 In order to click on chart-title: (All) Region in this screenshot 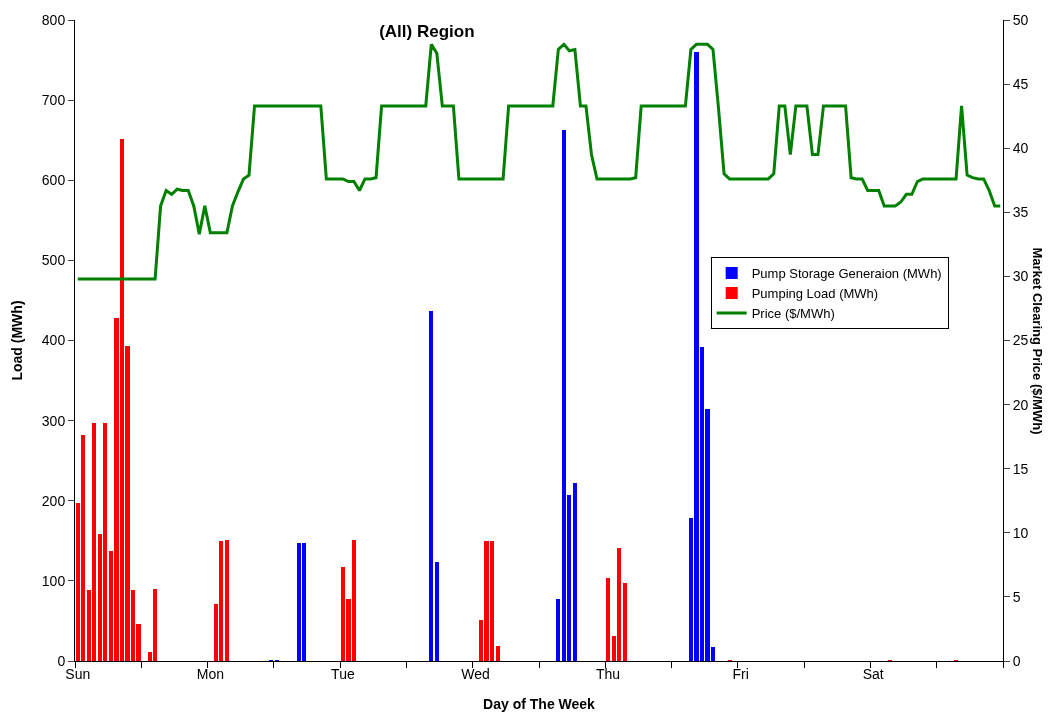, I will do `click(427, 32)`.